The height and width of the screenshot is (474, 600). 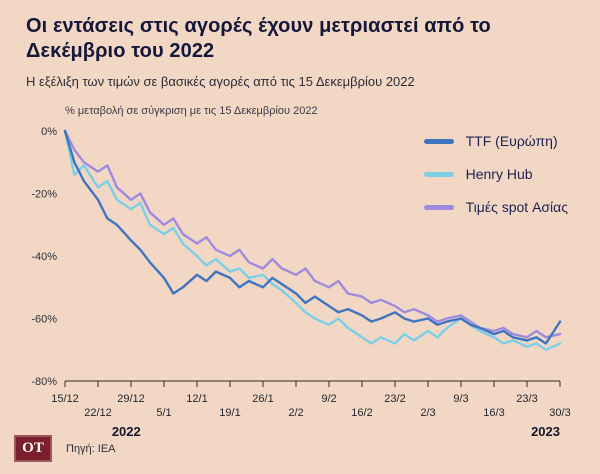 What do you see at coordinates (295, 413) in the screenshot?
I see `svg-text: 2/2` at bounding box center [295, 413].